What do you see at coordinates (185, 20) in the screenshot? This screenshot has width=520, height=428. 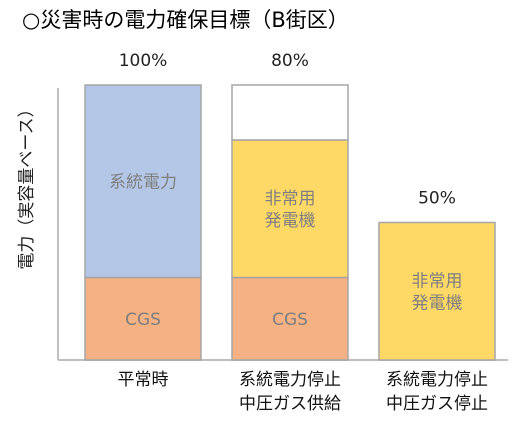 I see `chart-title: ○災害時の電力確保目標（B街区）` at bounding box center [185, 20].